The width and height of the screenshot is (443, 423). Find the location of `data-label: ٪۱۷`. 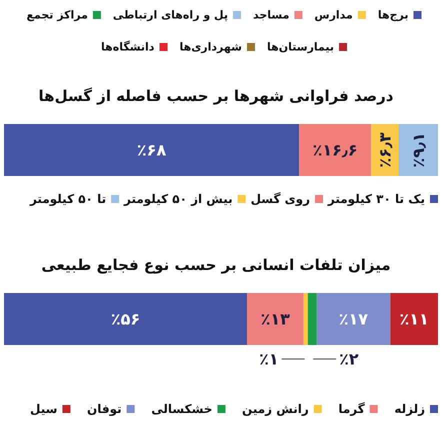

data-label: ٪۱۷ is located at coordinates (353, 319).